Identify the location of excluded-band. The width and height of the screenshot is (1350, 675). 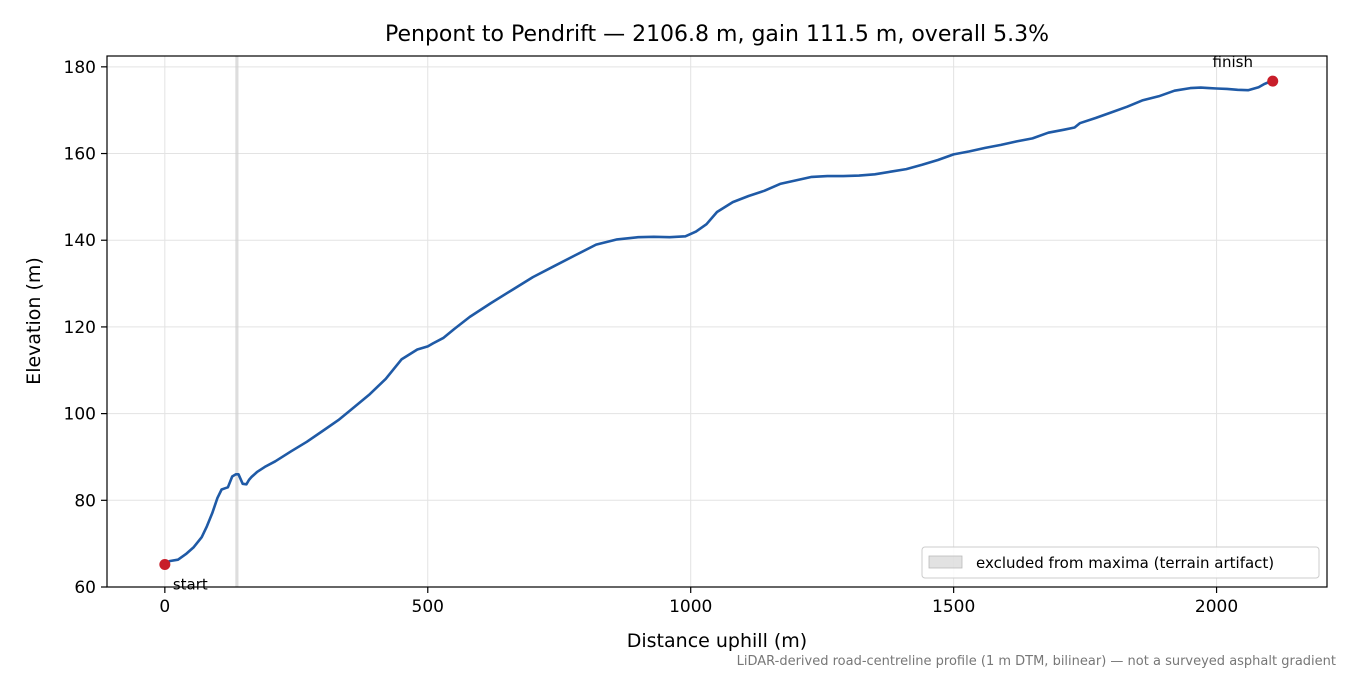
(237, 321).